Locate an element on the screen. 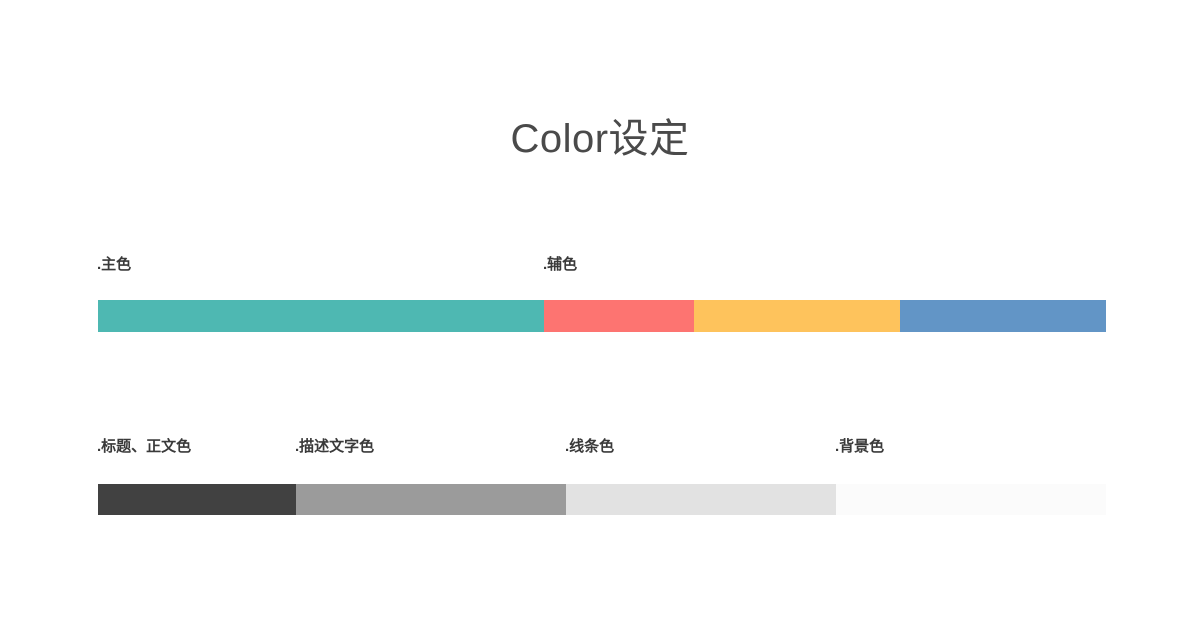 Image resolution: width=1200 pixels, height=642 pixels. primary-teal-swatch is located at coordinates (321, 316).